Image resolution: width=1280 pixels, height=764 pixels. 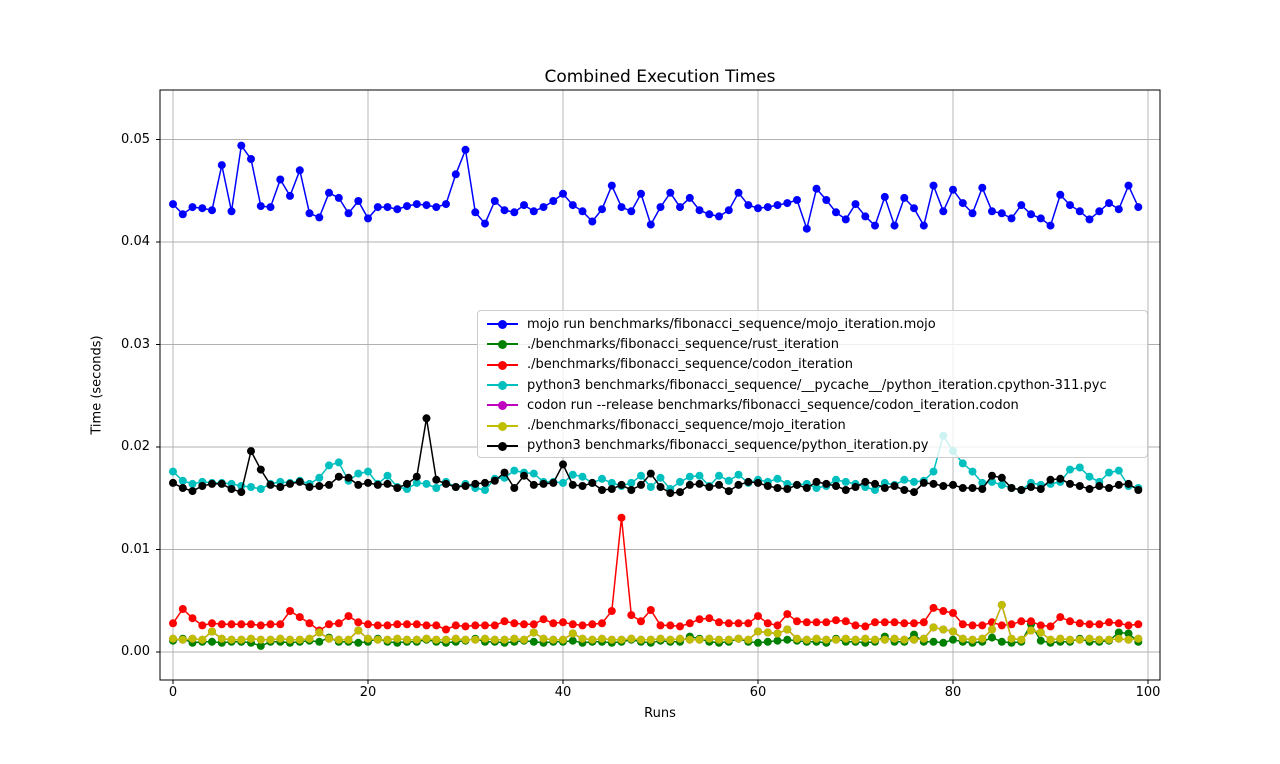 What do you see at coordinates (135, 344) in the screenshot?
I see `y-tick-label: 0.03` at bounding box center [135, 344].